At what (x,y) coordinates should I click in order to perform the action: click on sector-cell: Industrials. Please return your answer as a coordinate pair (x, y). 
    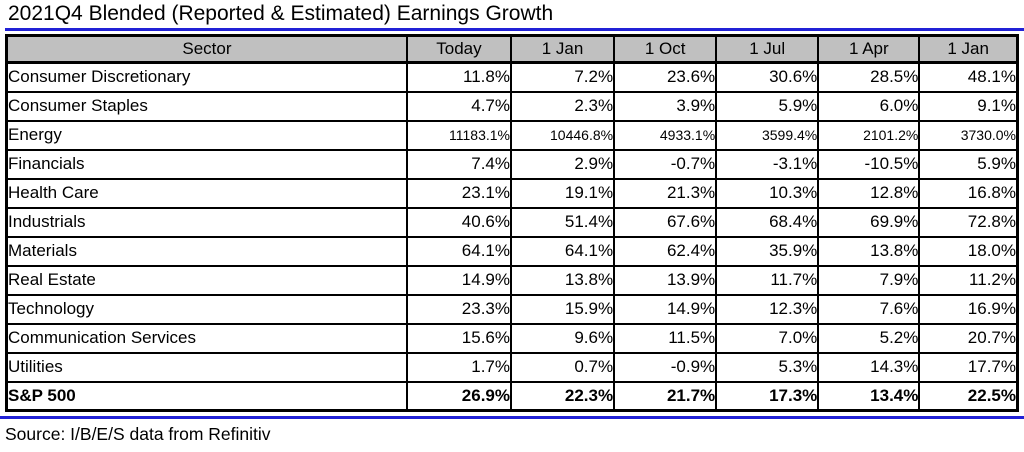
    Looking at the image, I should click on (206, 222).